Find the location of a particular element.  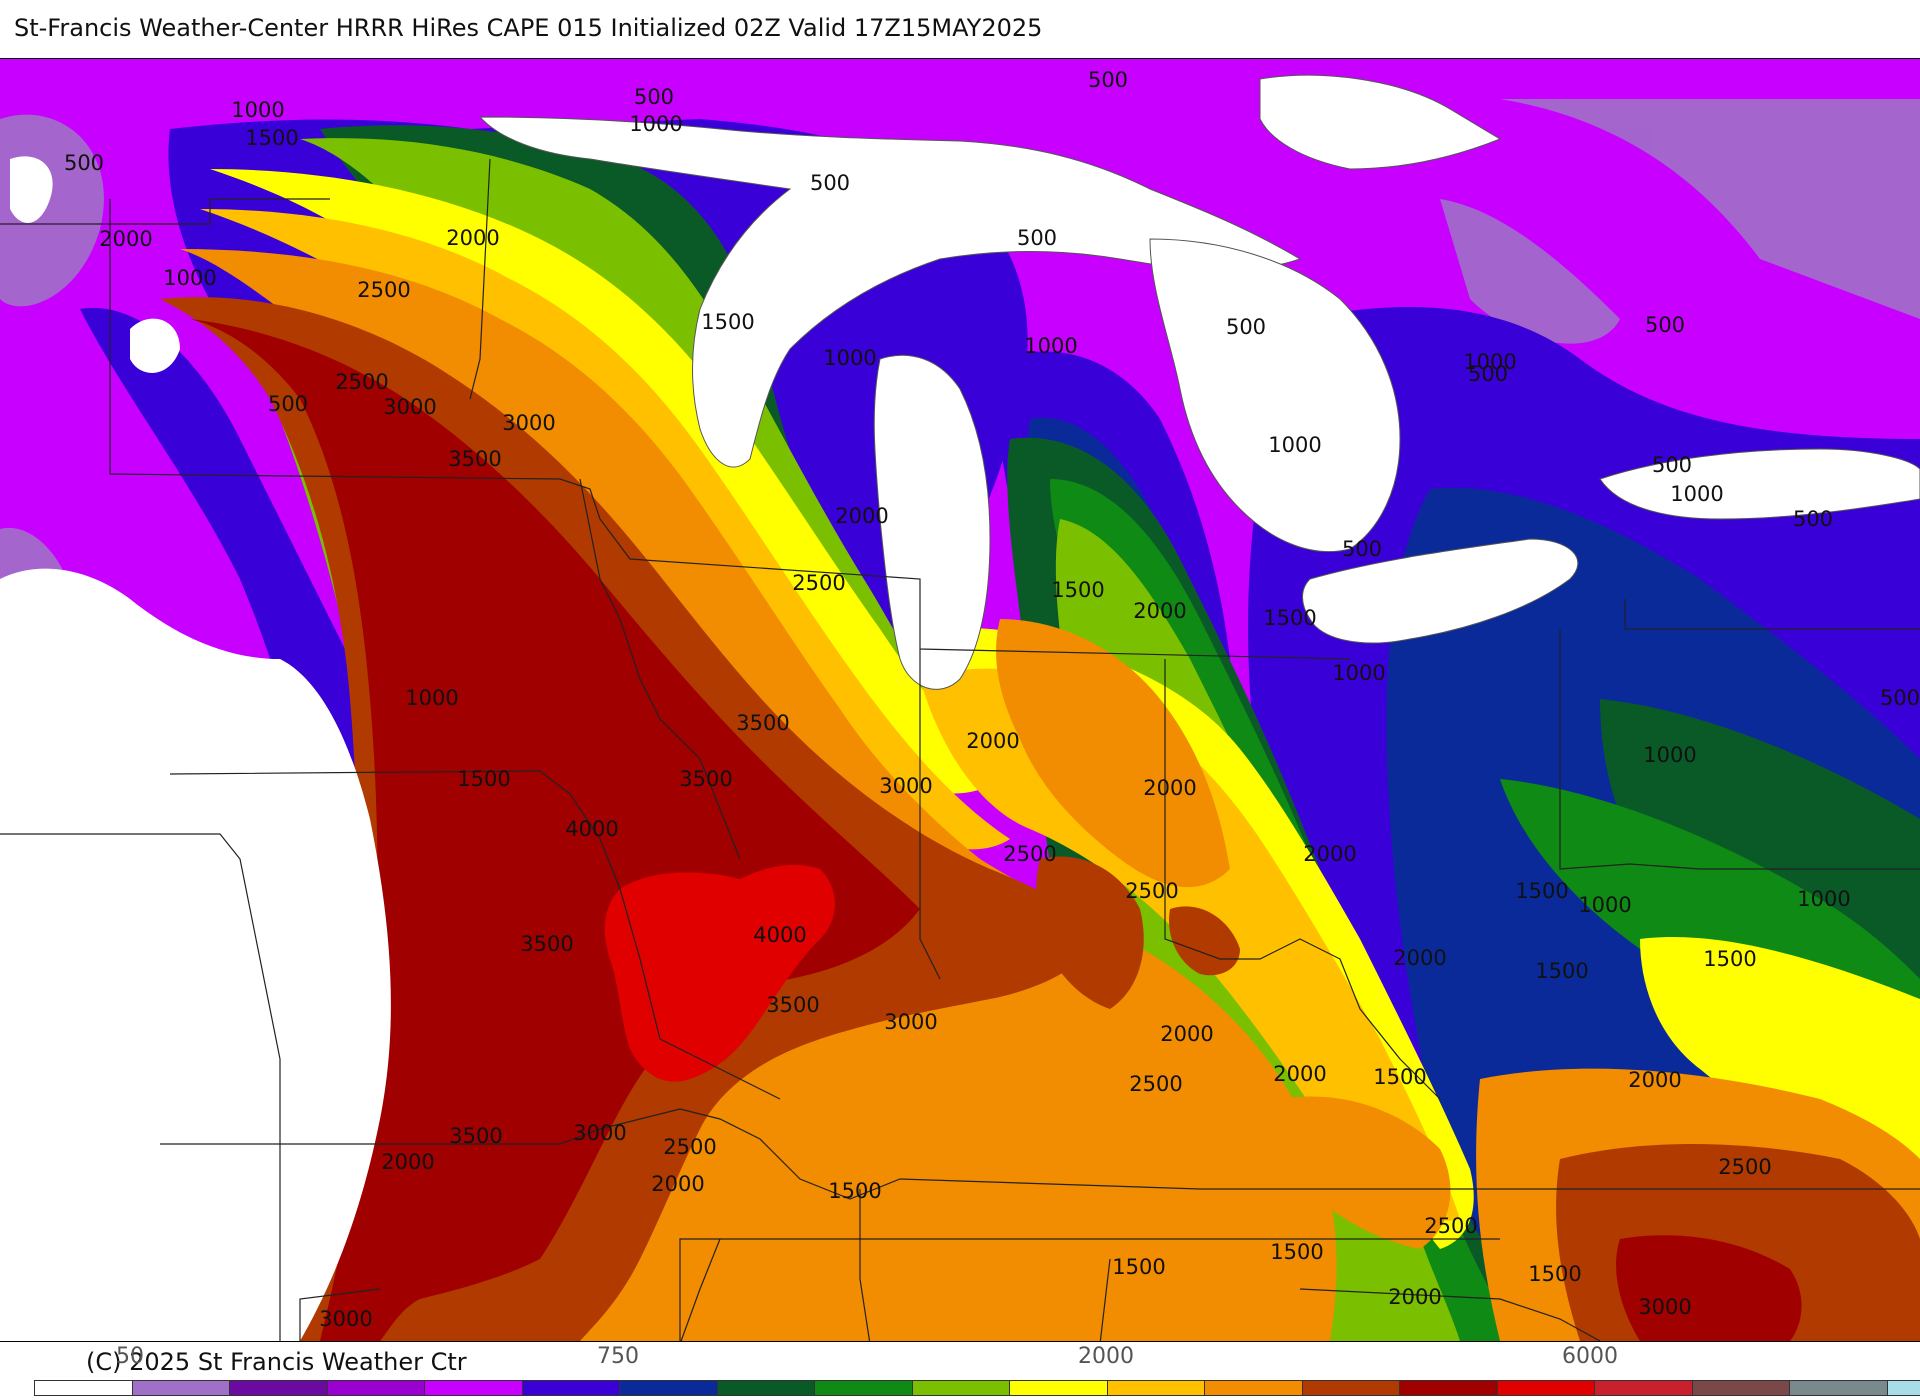

legend-tick-label: 750 is located at coordinates (618, 1356).